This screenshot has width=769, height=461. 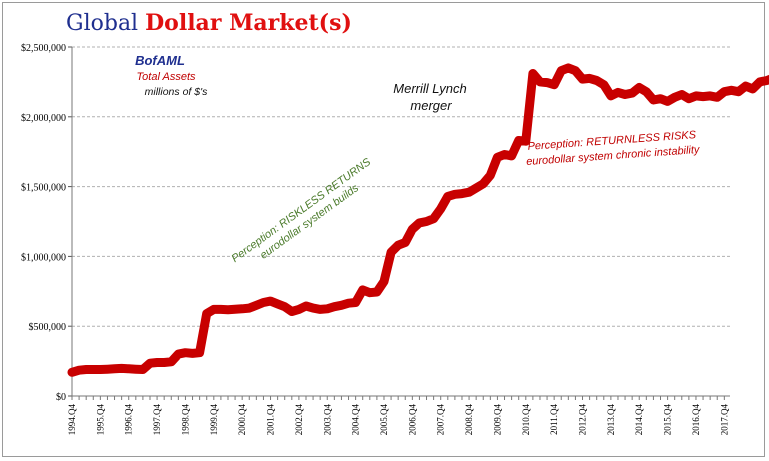 What do you see at coordinates (583, 420) in the screenshot?
I see `x-tick-label: 2012.Q4` at bounding box center [583, 420].